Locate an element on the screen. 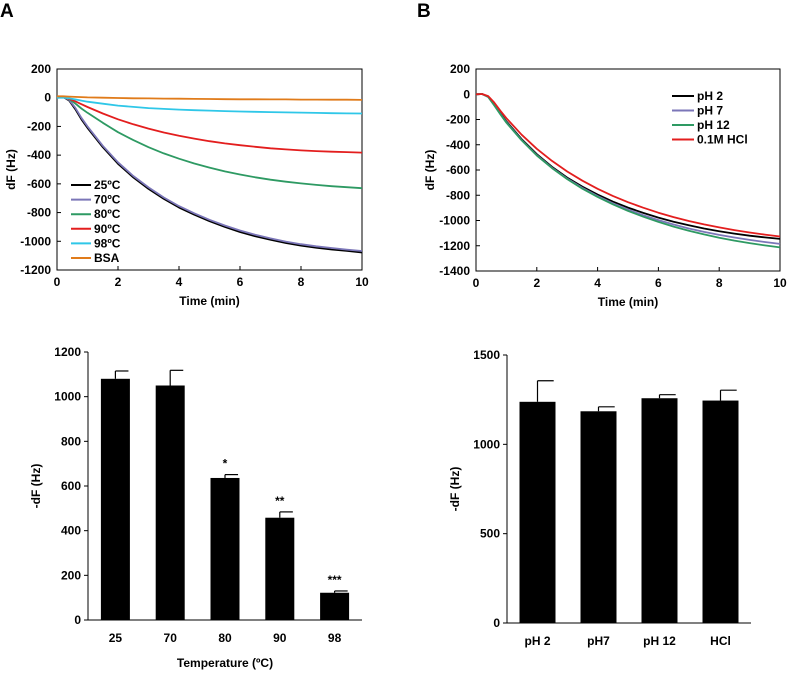 This screenshot has width=787, height=675. category-label-2: pH 12 is located at coordinates (659, 641).